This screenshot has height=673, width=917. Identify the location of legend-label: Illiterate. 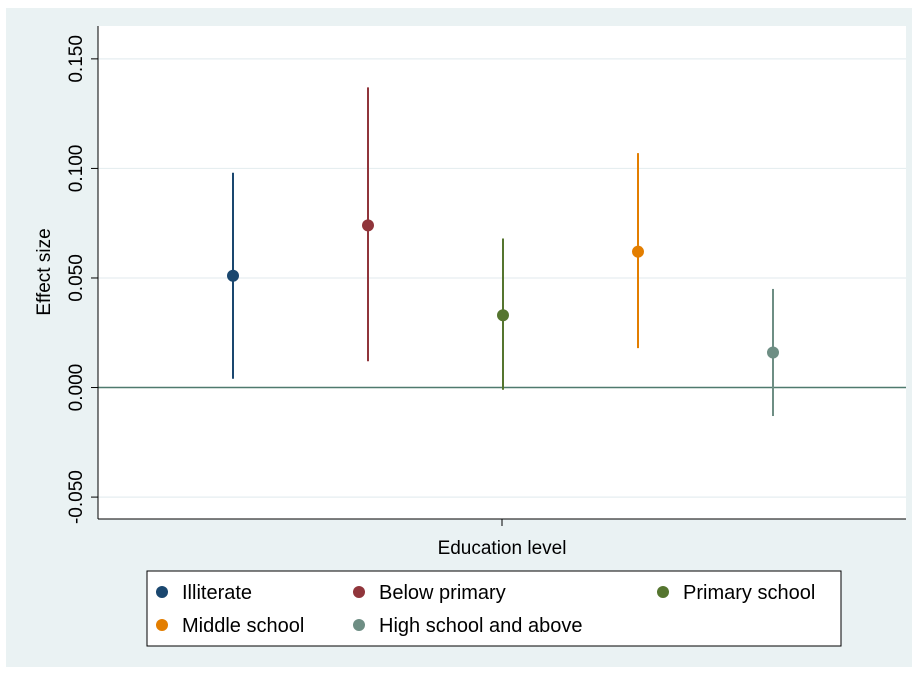
(217, 593).